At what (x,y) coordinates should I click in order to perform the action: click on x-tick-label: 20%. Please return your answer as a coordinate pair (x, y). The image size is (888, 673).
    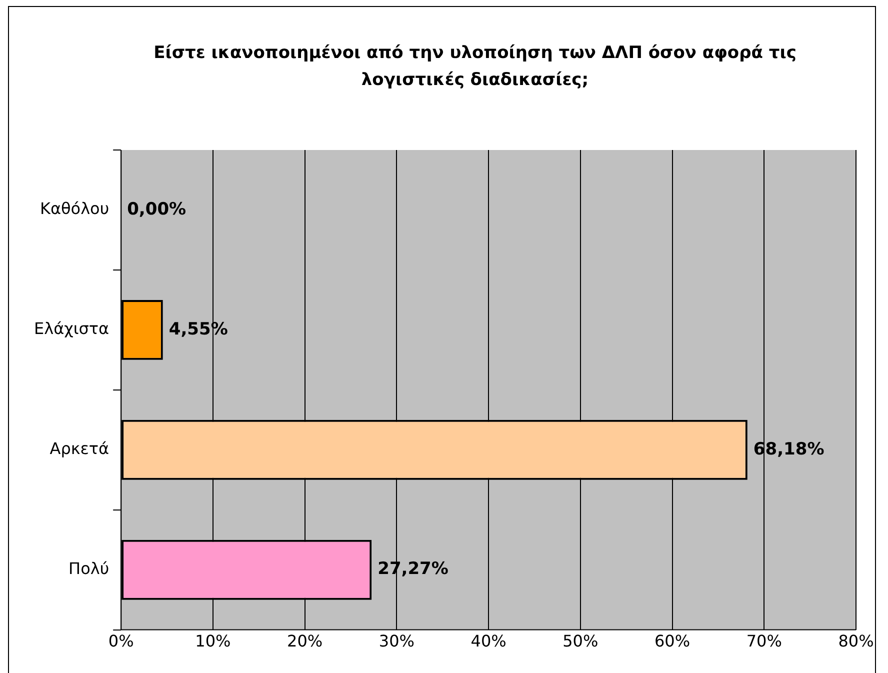
    Looking at the image, I should click on (305, 641).